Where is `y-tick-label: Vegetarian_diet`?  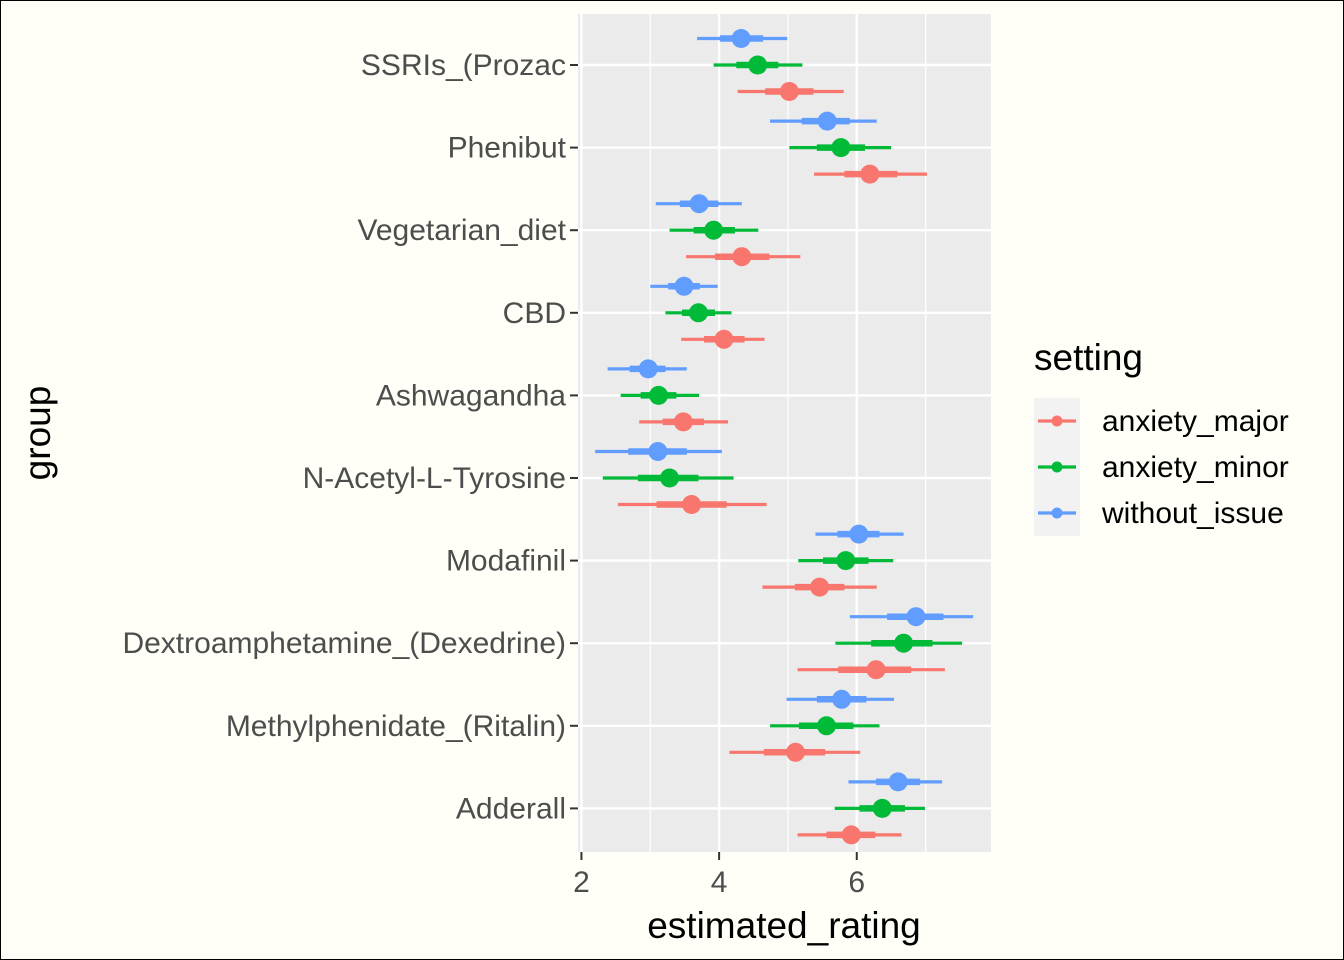 y-tick-label: Vegetarian_diet is located at coordinates (461, 230).